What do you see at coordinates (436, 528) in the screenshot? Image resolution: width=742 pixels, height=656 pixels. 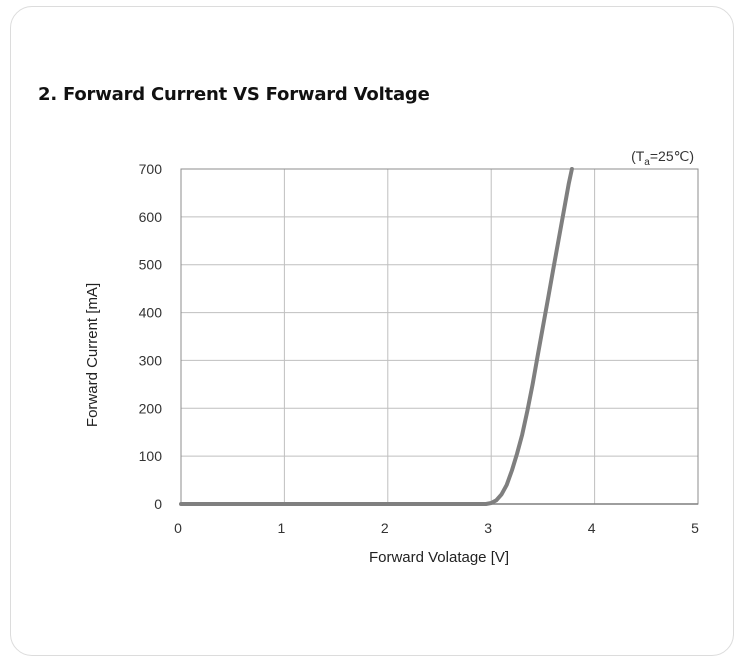 I see `x-tick-labels: 0 1 2 3 4 5` at bounding box center [436, 528].